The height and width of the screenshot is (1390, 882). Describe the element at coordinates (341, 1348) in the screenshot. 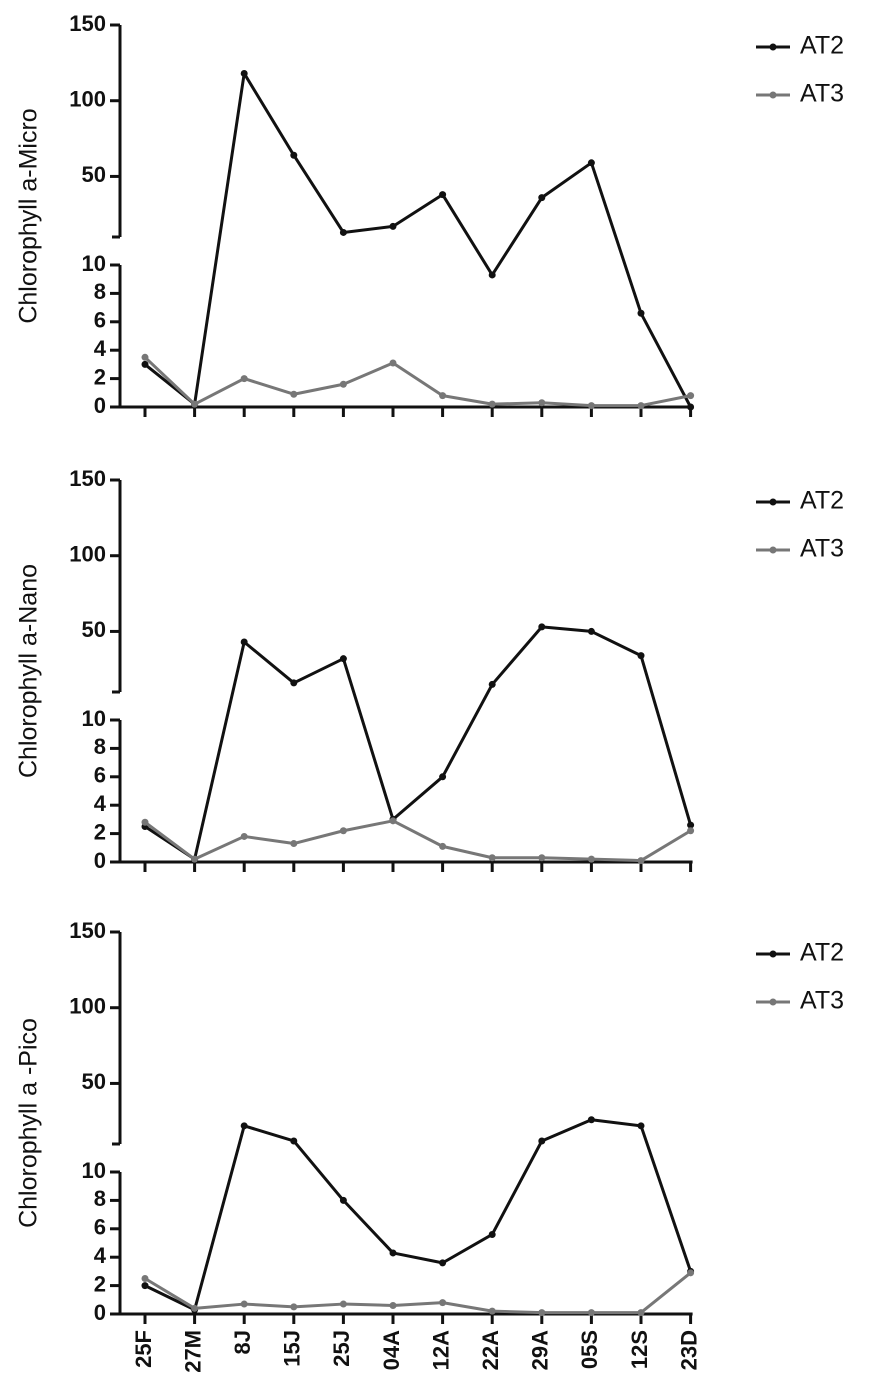

I see `x-tick-label: 25J` at that location.